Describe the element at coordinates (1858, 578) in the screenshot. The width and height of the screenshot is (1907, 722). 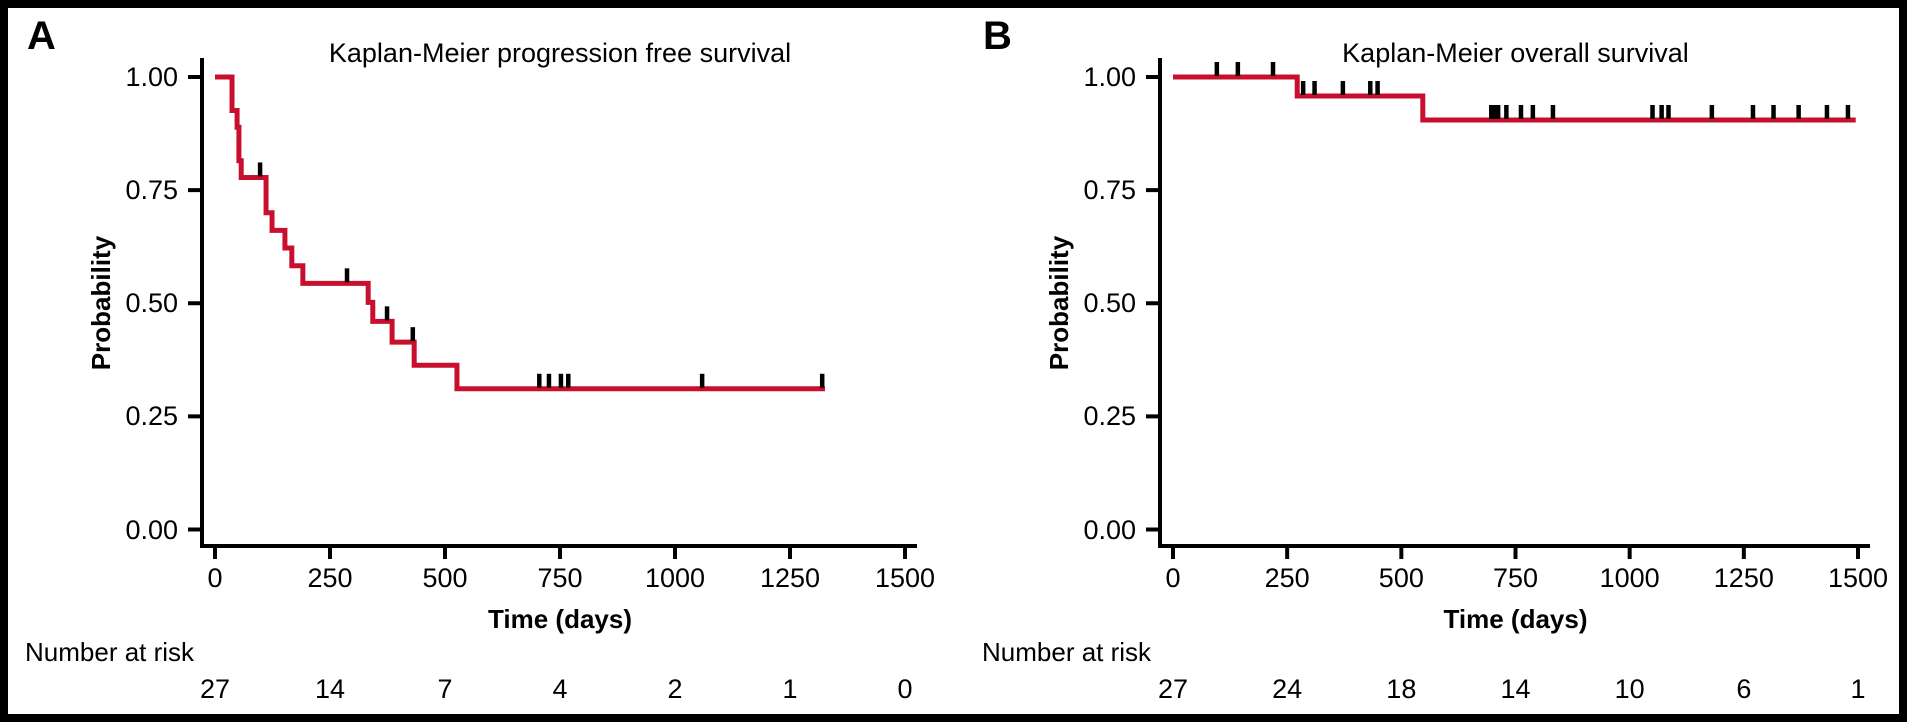
I see `panel-b-x-tick-label: 1500` at that location.